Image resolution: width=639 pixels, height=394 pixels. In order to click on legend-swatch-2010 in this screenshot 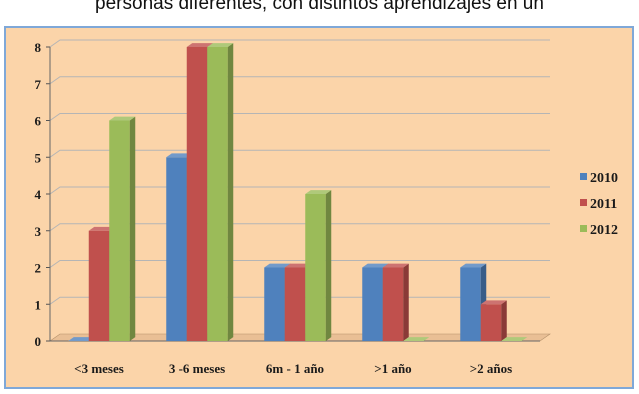, I will do `click(583, 176)`.